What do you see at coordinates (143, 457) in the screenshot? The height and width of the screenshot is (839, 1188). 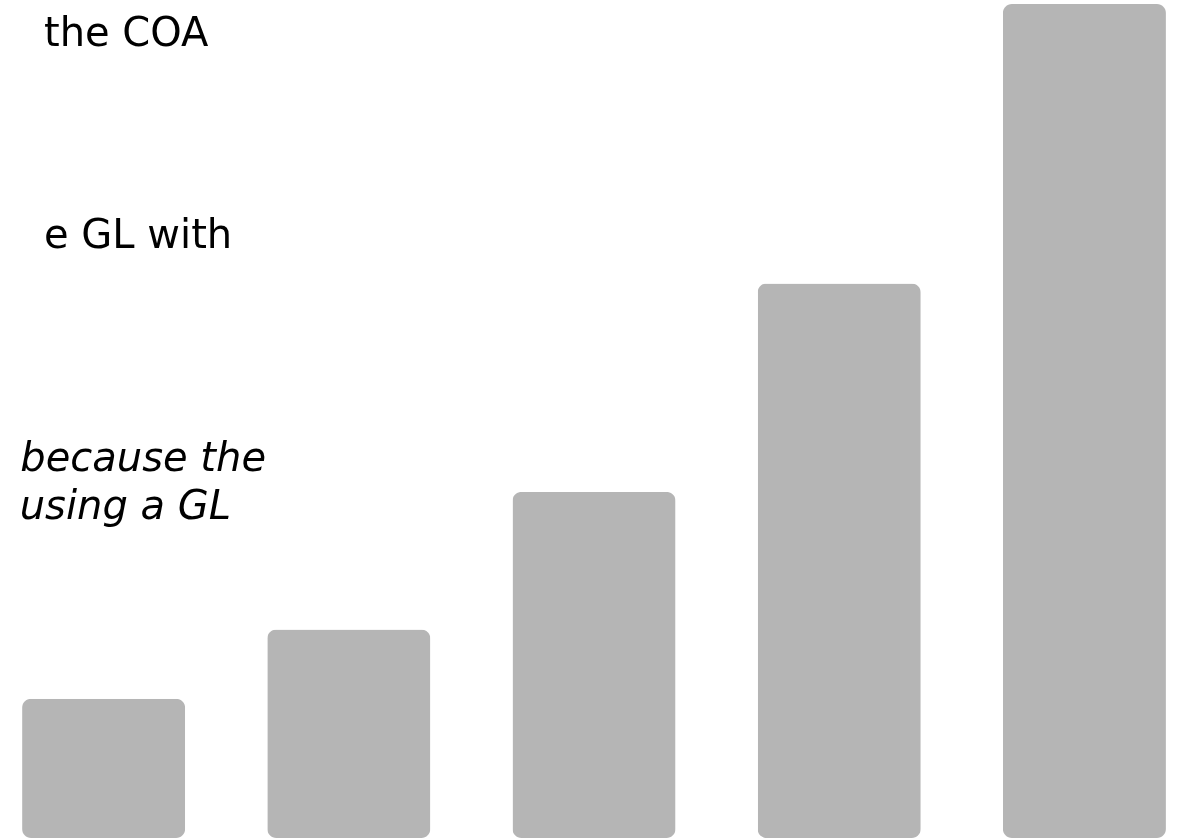 I see `annotation: because the` at bounding box center [143, 457].